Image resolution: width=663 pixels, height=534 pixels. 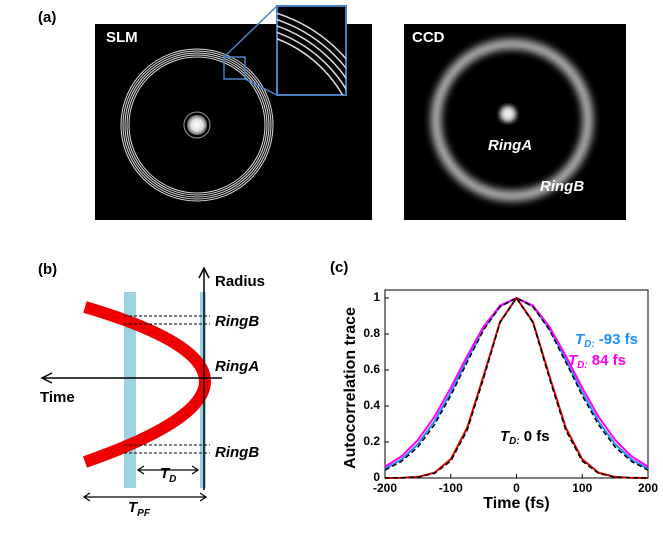 What do you see at coordinates (376, 477) in the screenshot?
I see `y-tick-label: 0` at bounding box center [376, 477].